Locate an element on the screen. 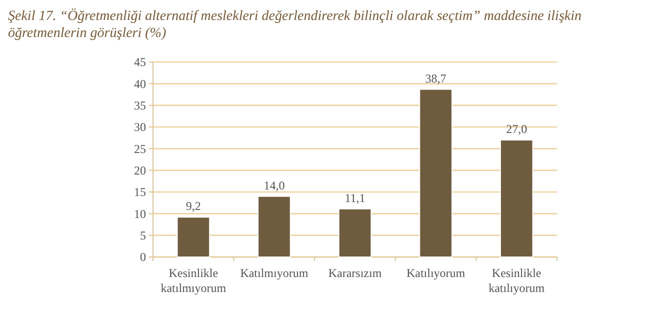  data-label: 9,2 is located at coordinates (193, 206).